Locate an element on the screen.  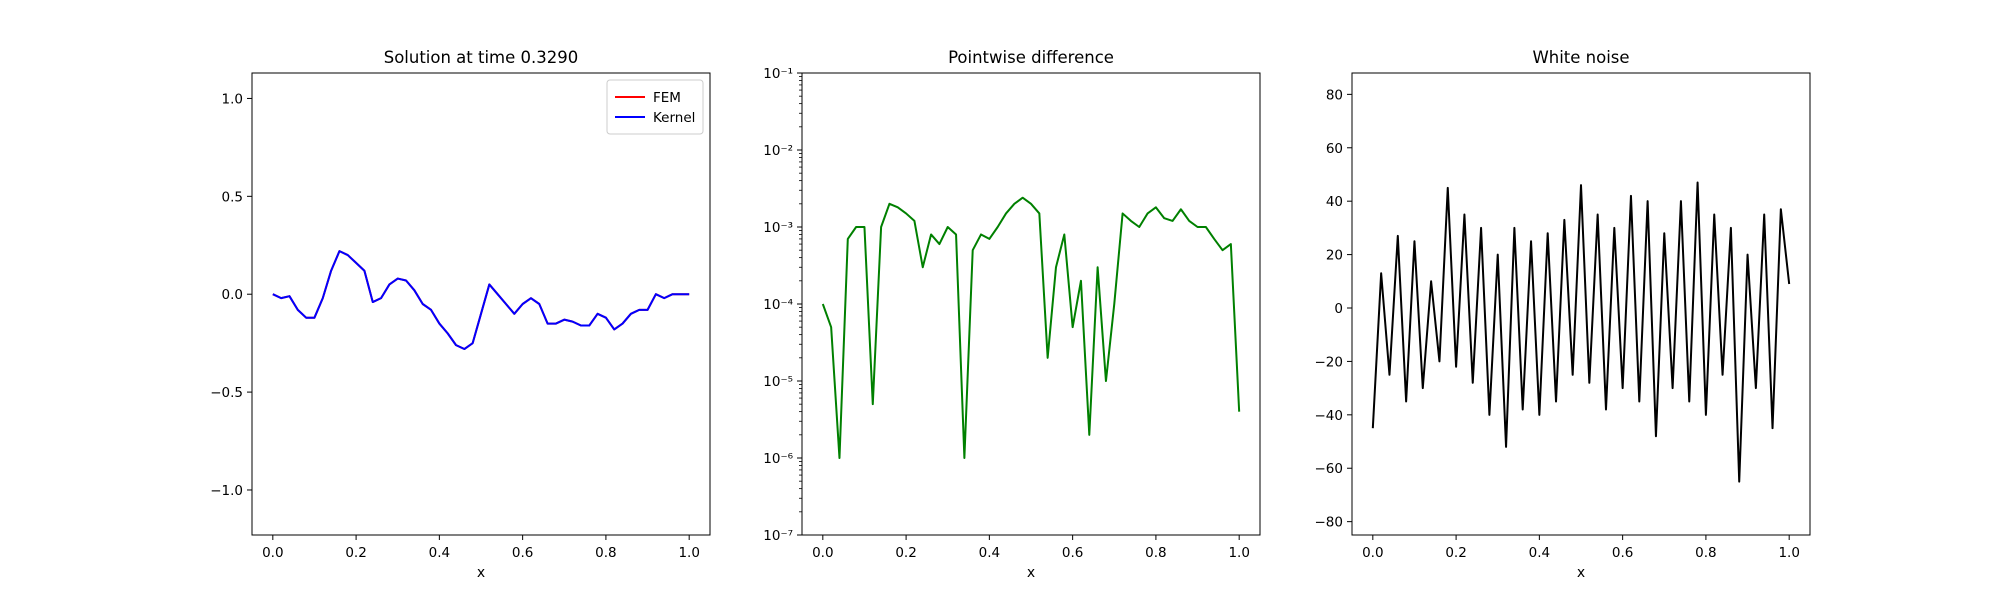
series-line-fem is located at coordinates (481, 300).